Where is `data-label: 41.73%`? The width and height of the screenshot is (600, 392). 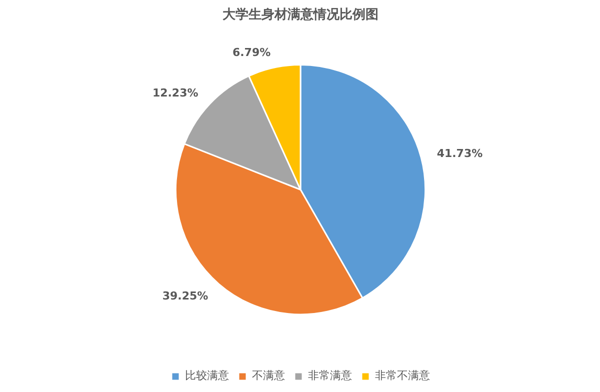
data-label: 41.73% is located at coordinates (459, 153).